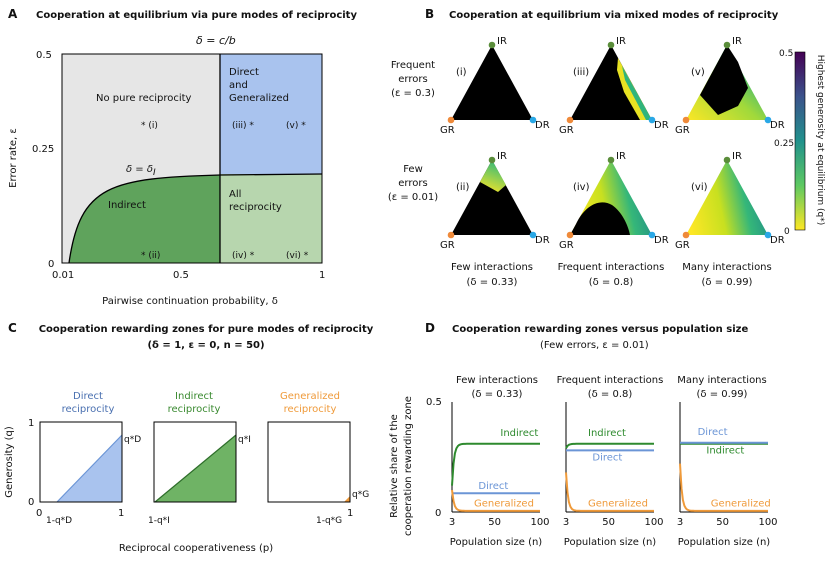 Image resolution: width=830 pixels, height=564 pixels. Describe the element at coordinates (238, 85) in the screenshot. I see `label-and: and` at that location.